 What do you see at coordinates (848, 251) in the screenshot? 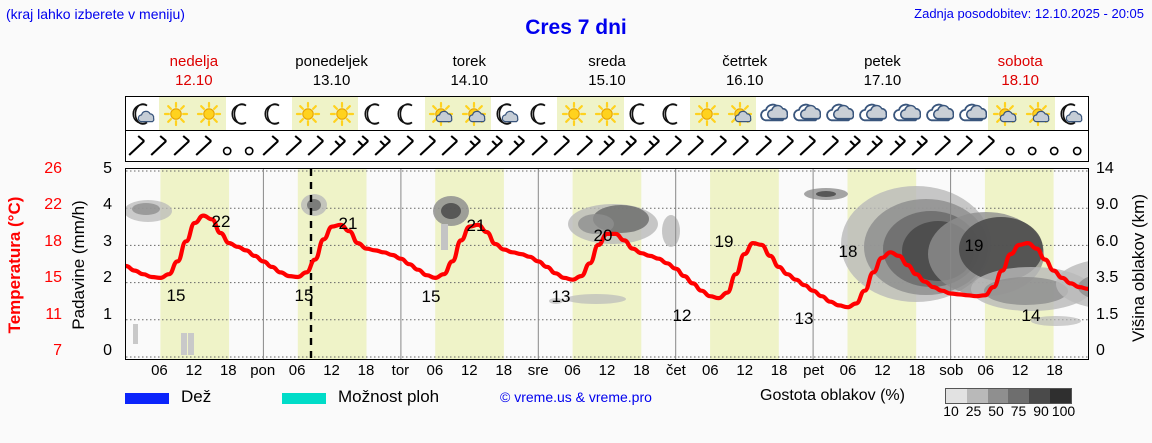
I see `temperature-point-label: 18` at bounding box center [848, 251].